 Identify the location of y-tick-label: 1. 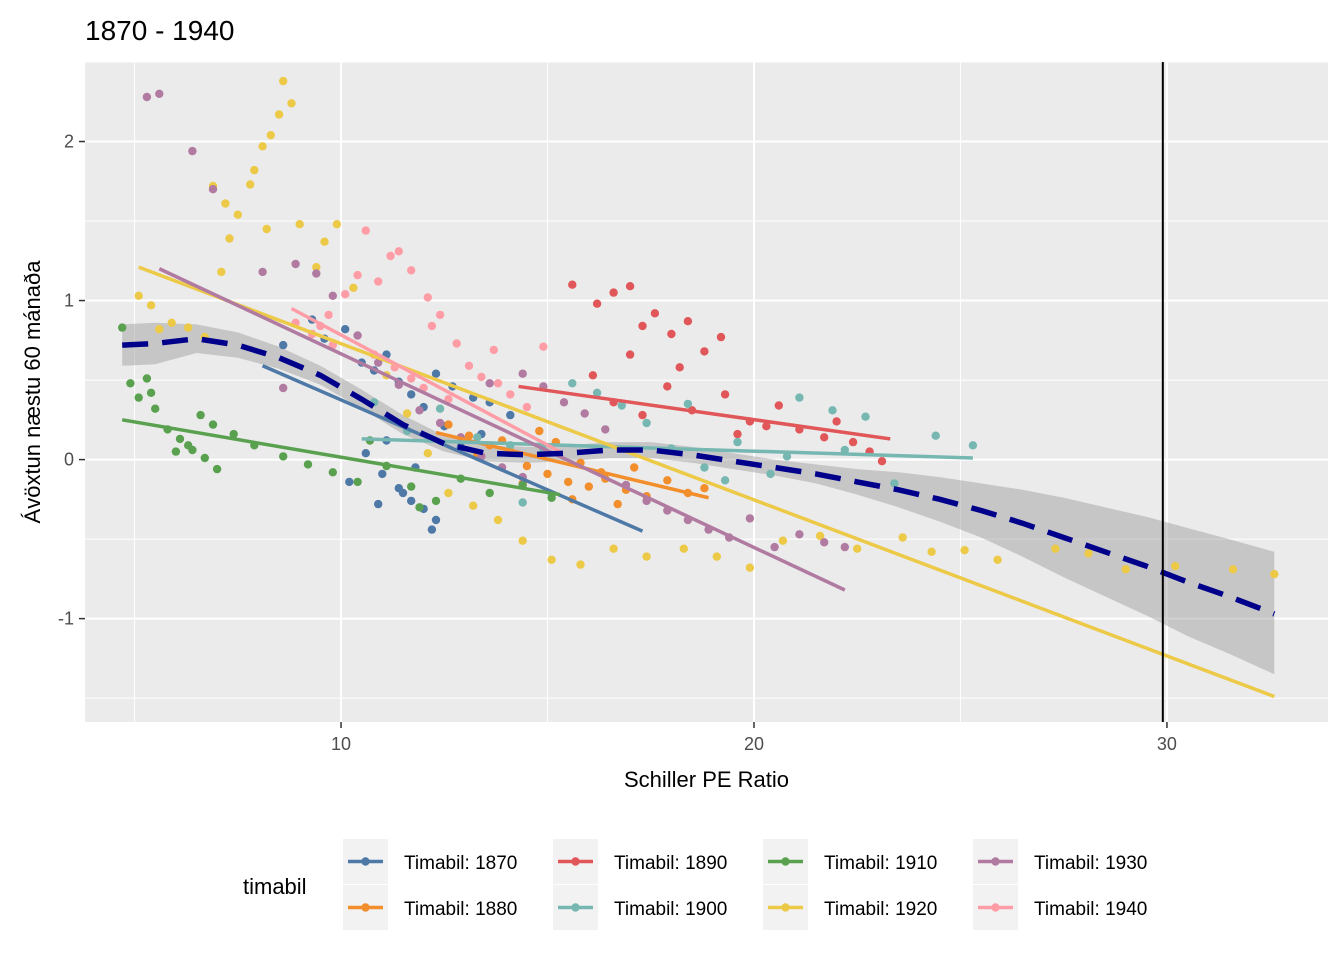
(69, 301).